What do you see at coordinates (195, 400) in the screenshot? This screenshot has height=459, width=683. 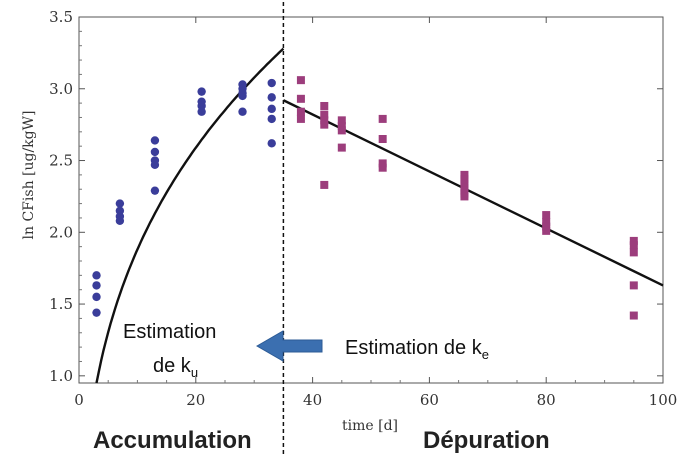 I see `x-tick-label: 20` at bounding box center [195, 400].